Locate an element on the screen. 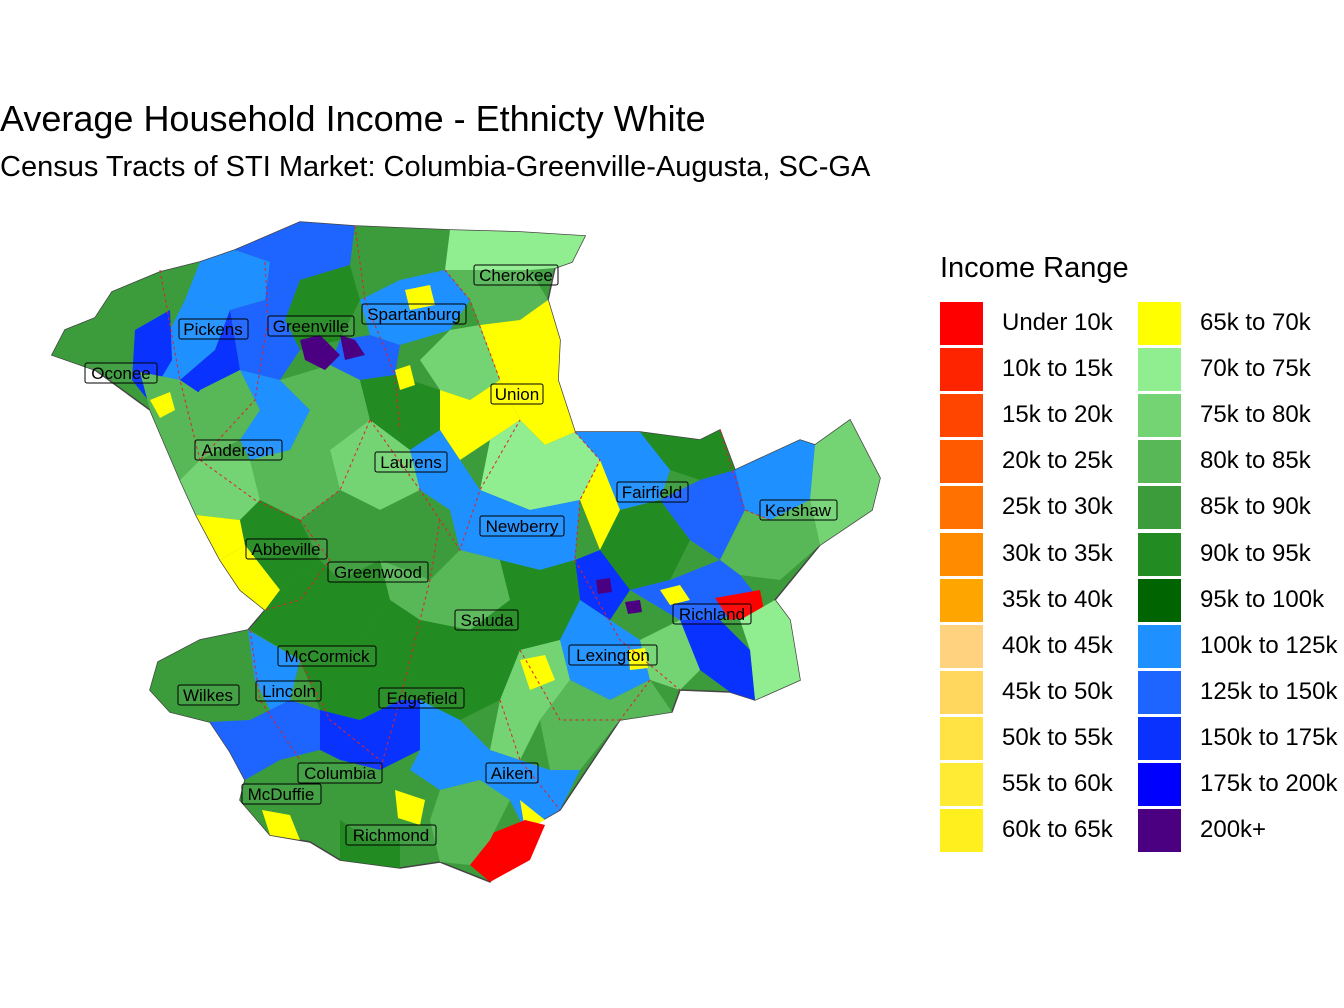  legend-label: 20k to 25k is located at coordinates (1057, 460).